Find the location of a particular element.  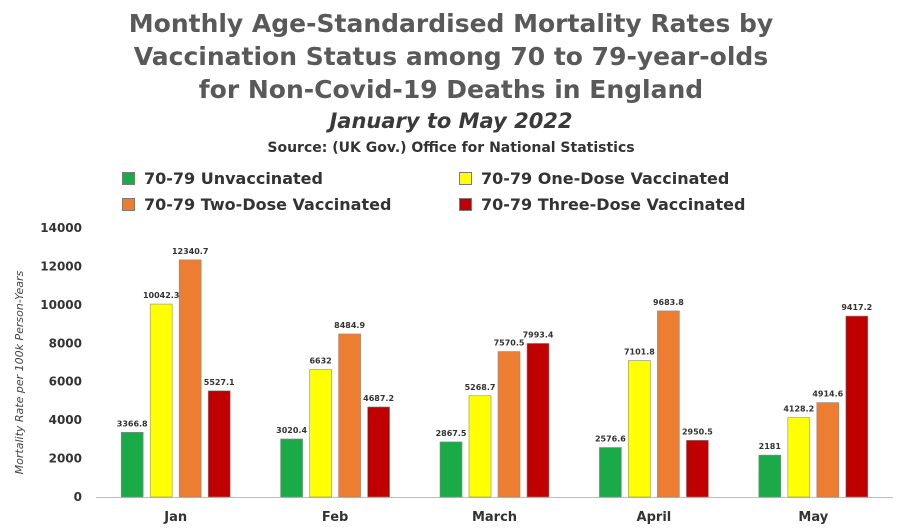

y-tick-label-8000: 8000 is located at coordinates (65, 343).